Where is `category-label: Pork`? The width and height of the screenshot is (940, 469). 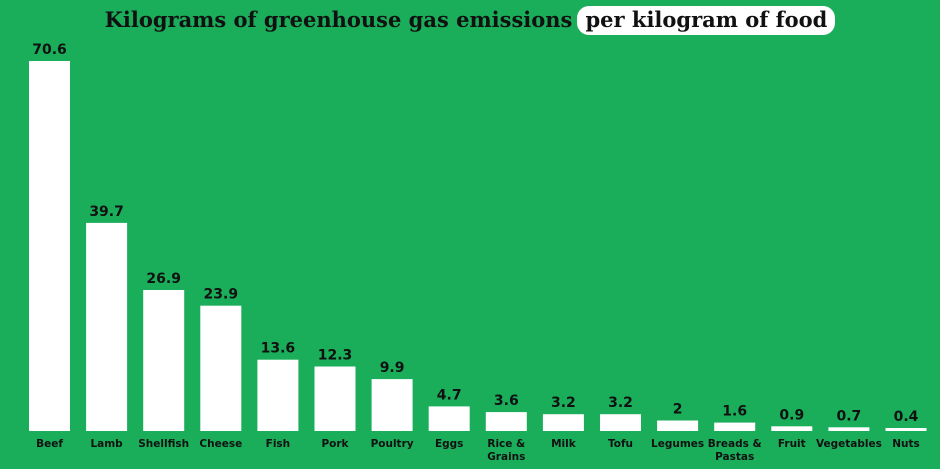 category-label: Pork is located at coordinates (335, 444).